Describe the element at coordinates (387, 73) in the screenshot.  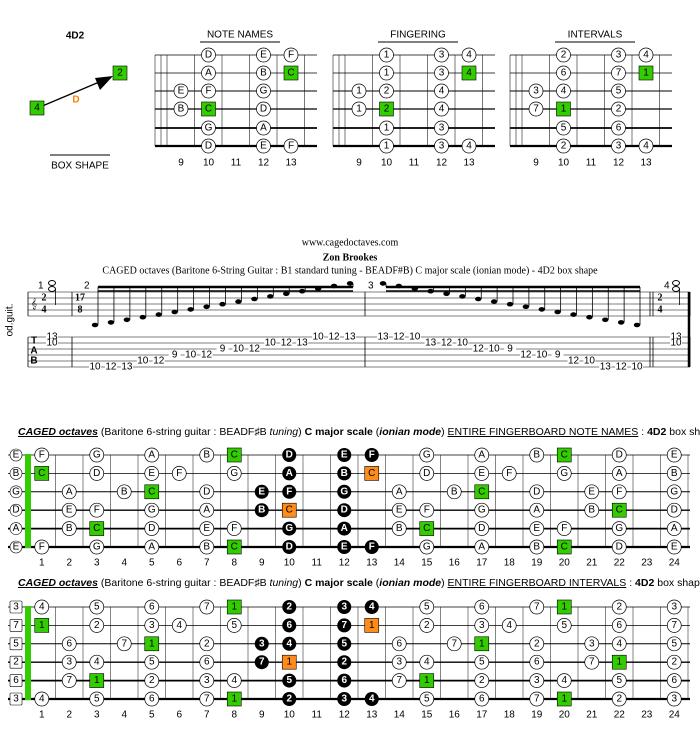
I see `marker-label: 1` at that location.